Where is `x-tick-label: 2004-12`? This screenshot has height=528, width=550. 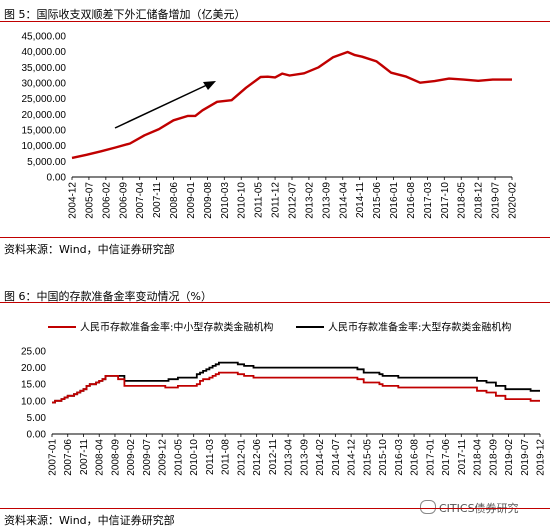
x-tick-label: 2004-12 is located at coordinates (73, 200).